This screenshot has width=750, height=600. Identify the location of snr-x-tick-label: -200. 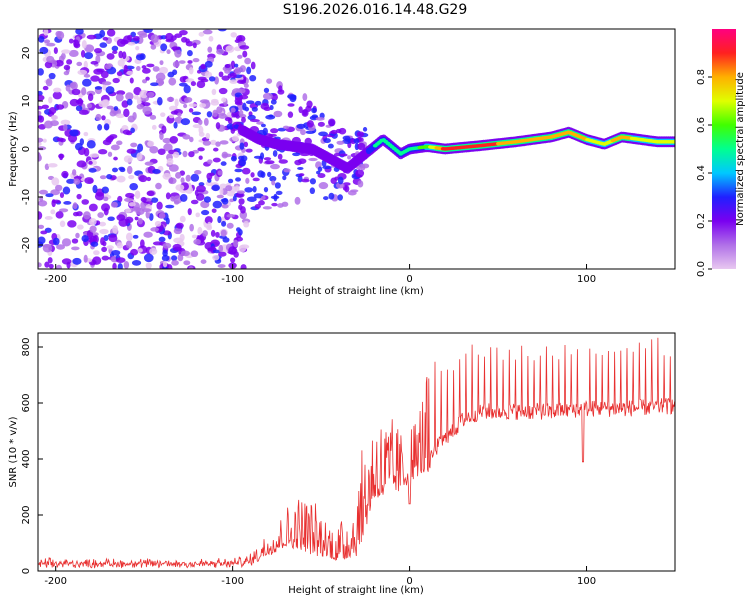
(55, 581).